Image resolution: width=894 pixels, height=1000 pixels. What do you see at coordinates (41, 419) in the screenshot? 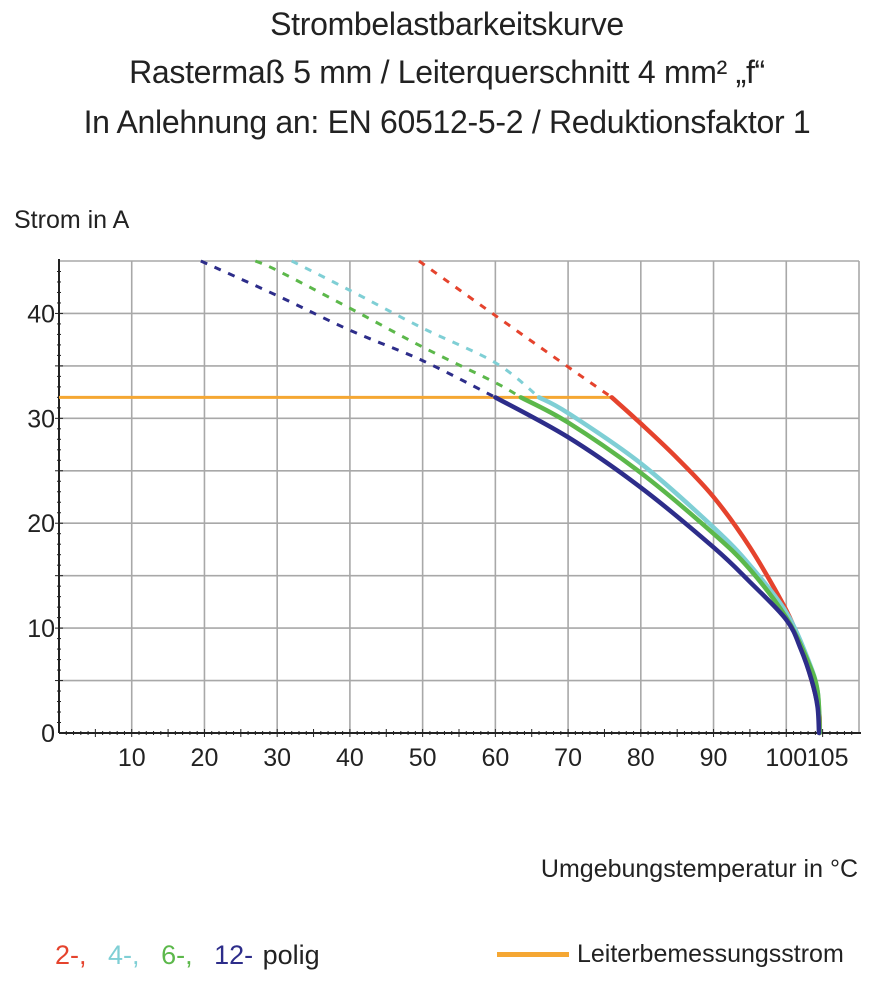
I see `y-tick-label: 30` at bounding box center [41, 419].